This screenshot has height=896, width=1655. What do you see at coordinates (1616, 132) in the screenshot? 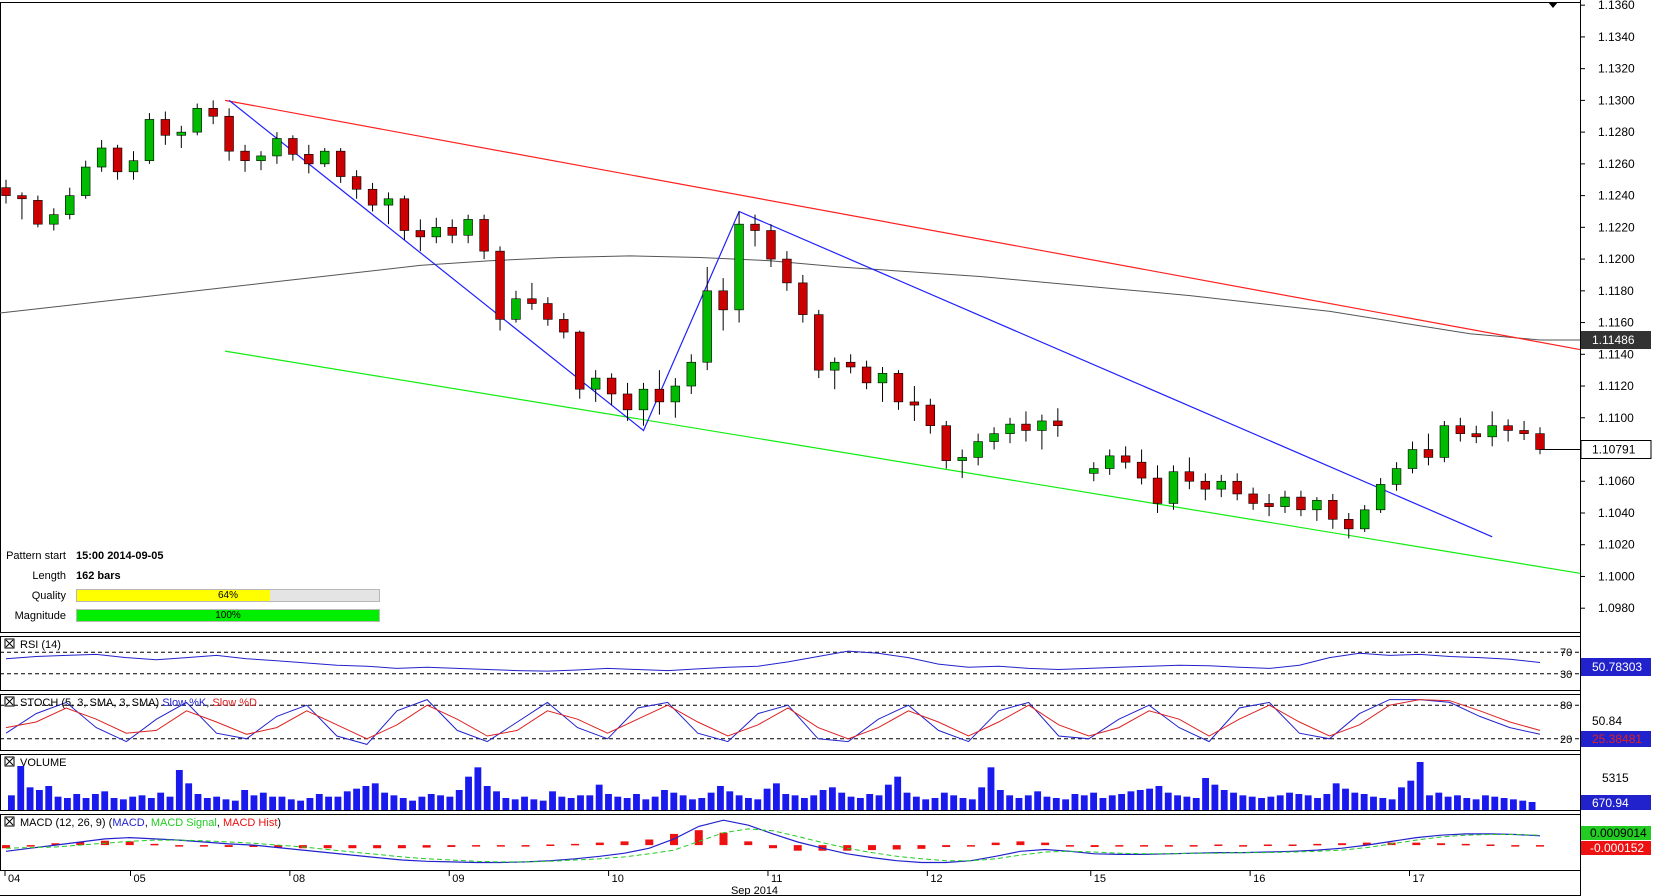
I see `y-tick-label-4: 1.1280` at bounding box center [1616, 132].